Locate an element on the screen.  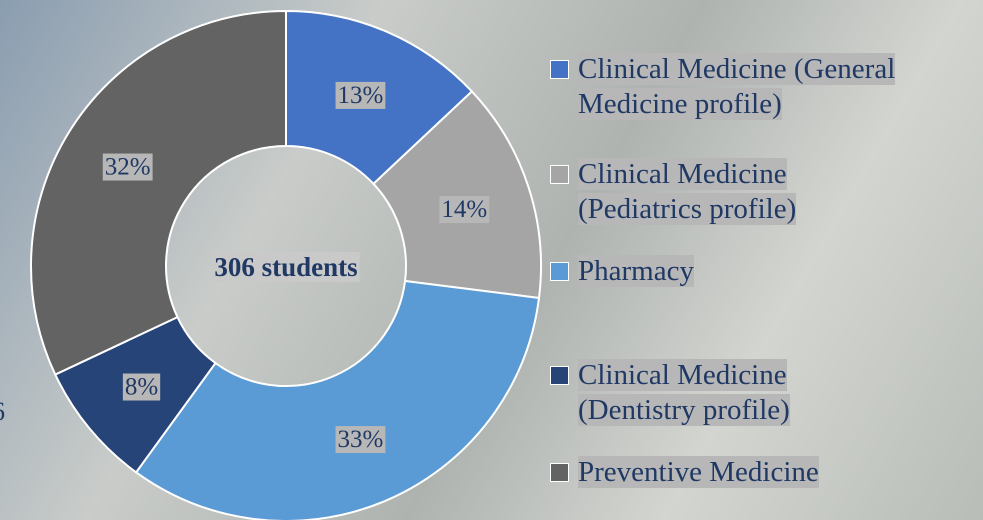
data-label: 33% is located at coordinates (361, 439).